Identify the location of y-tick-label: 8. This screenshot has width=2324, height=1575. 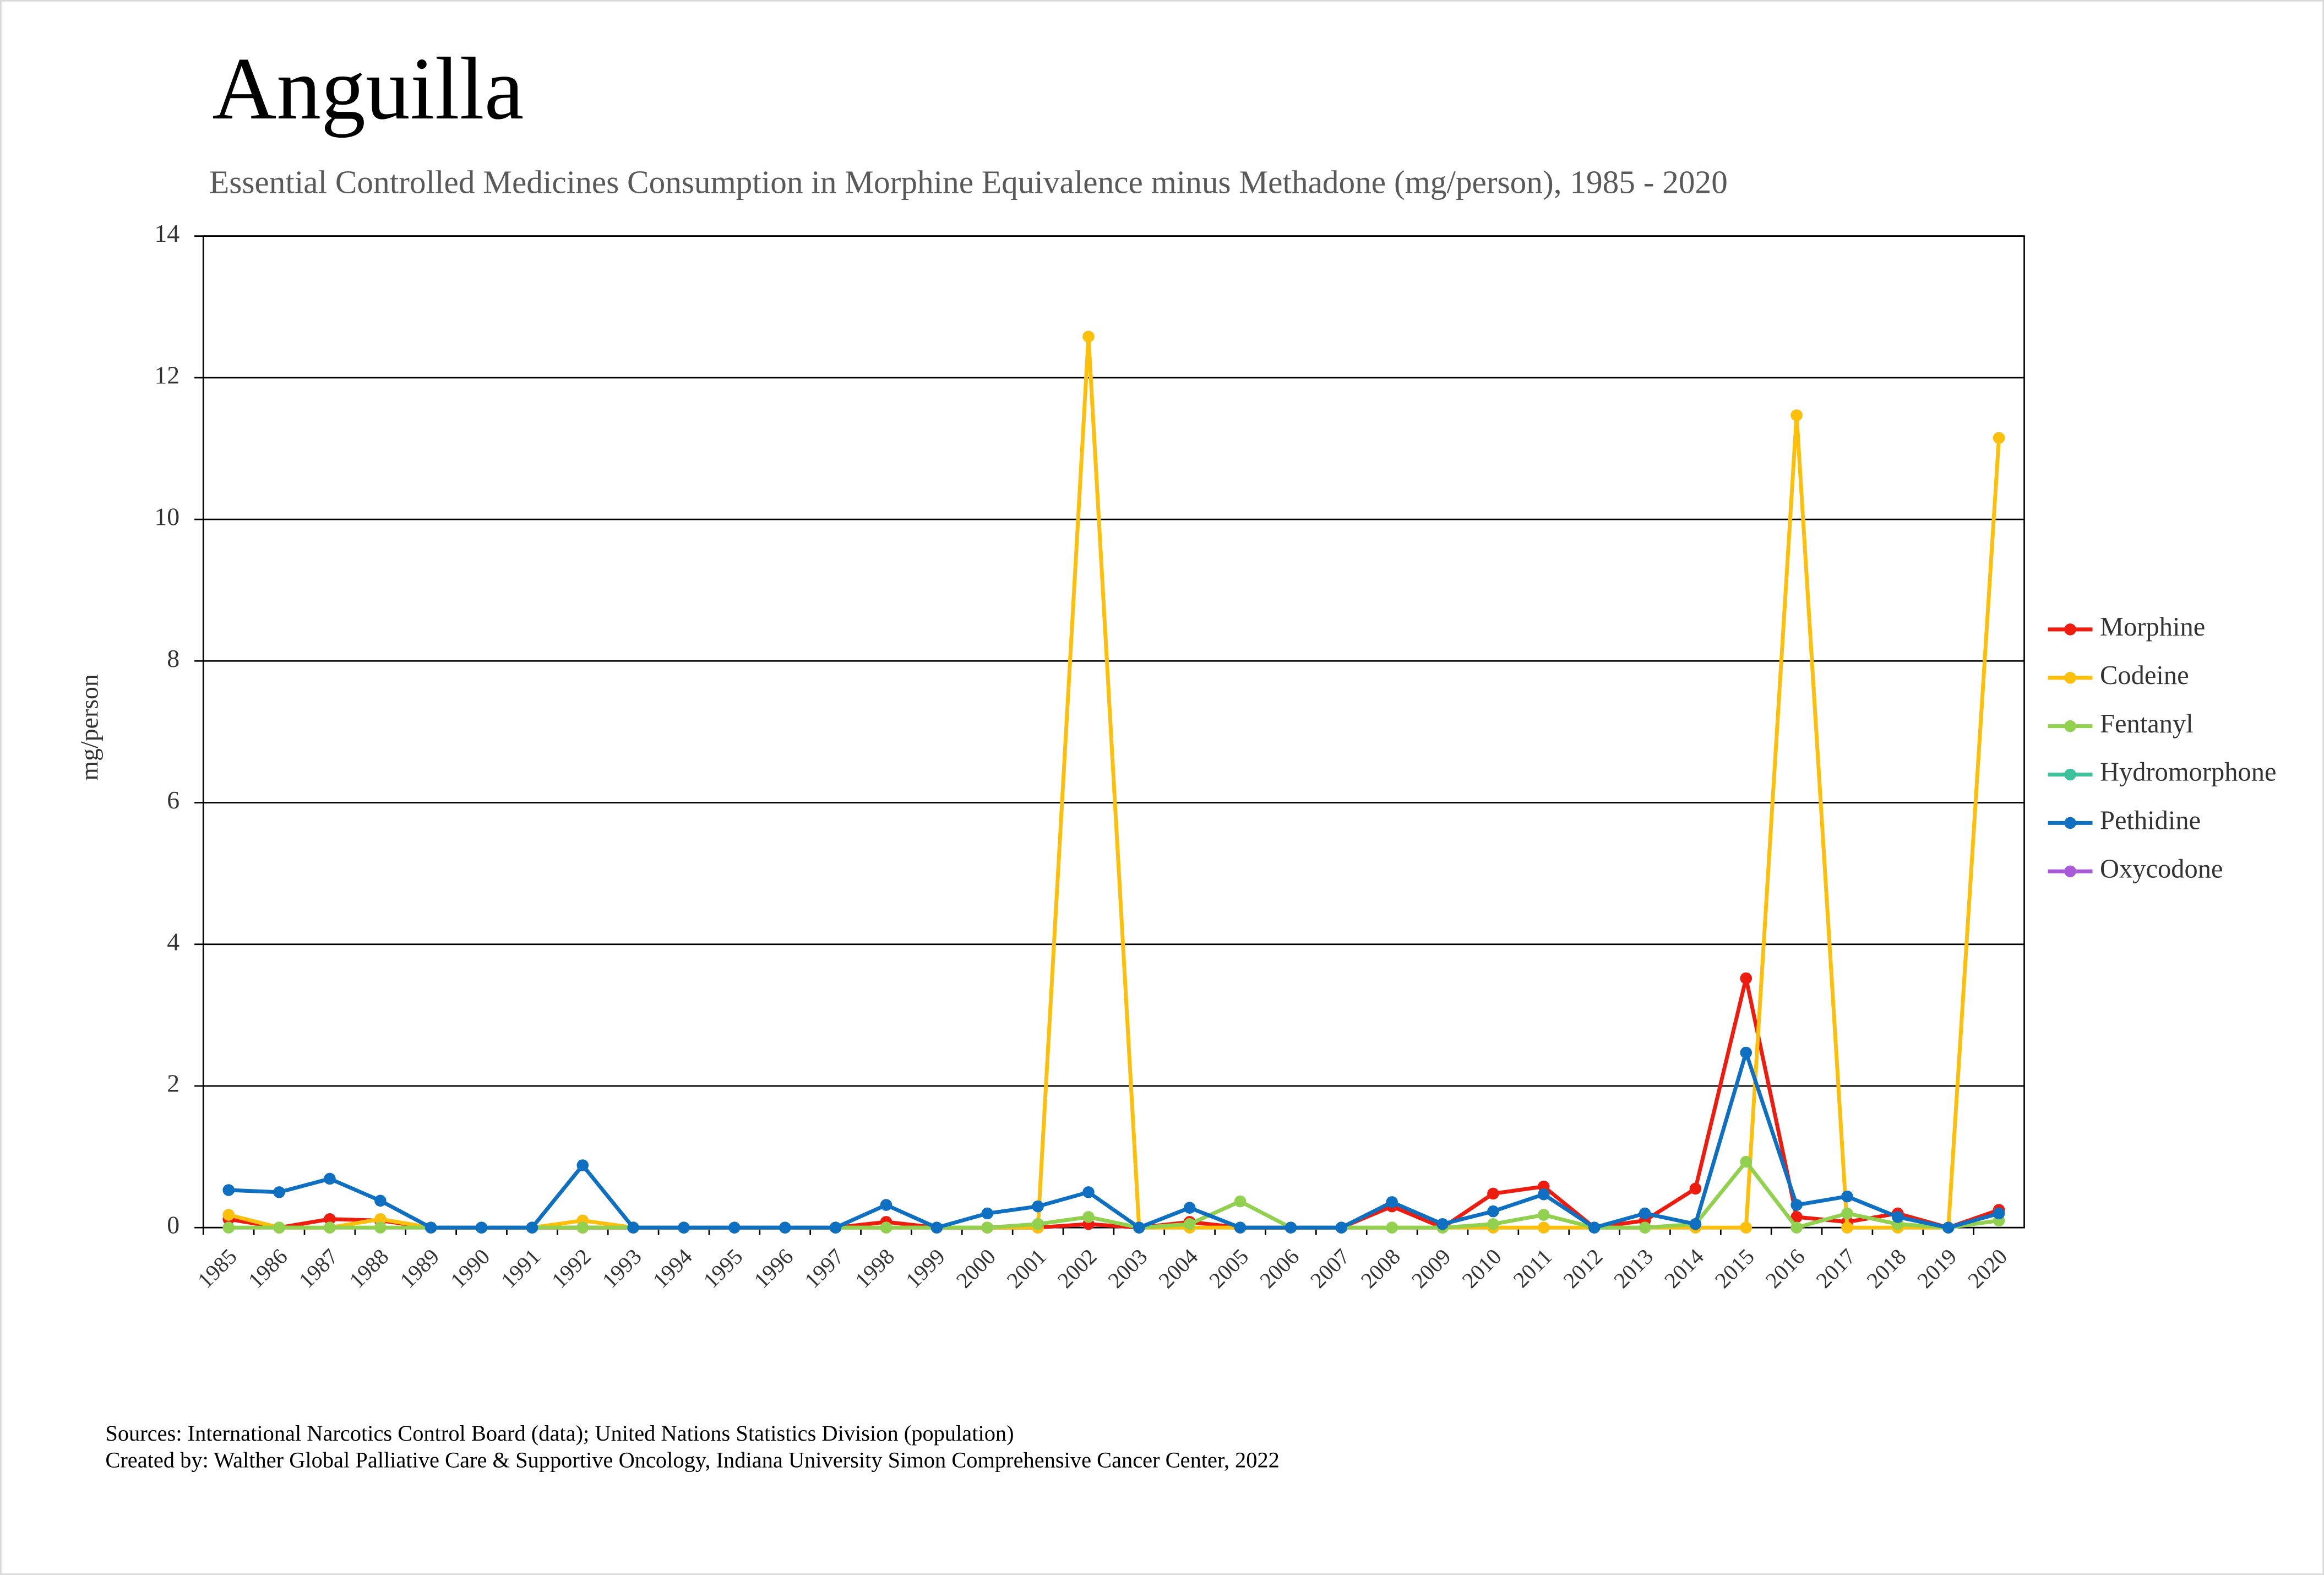
(173, 658).